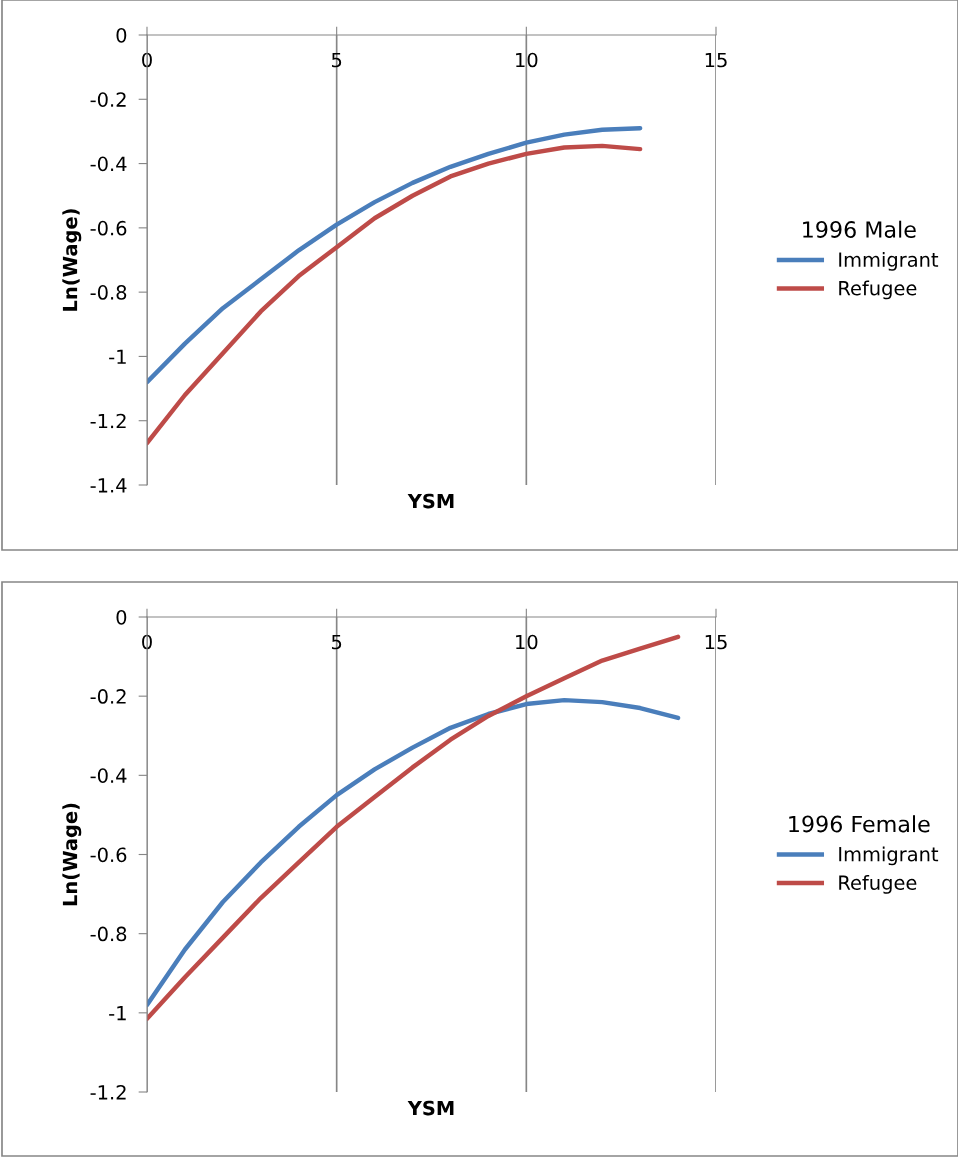 Image resolution: width=958 pixels, height=1158 pixels. Describe the element at coordinates (859, 229) in the screenshot. I see `legend-title: 1996 Male` at that location.